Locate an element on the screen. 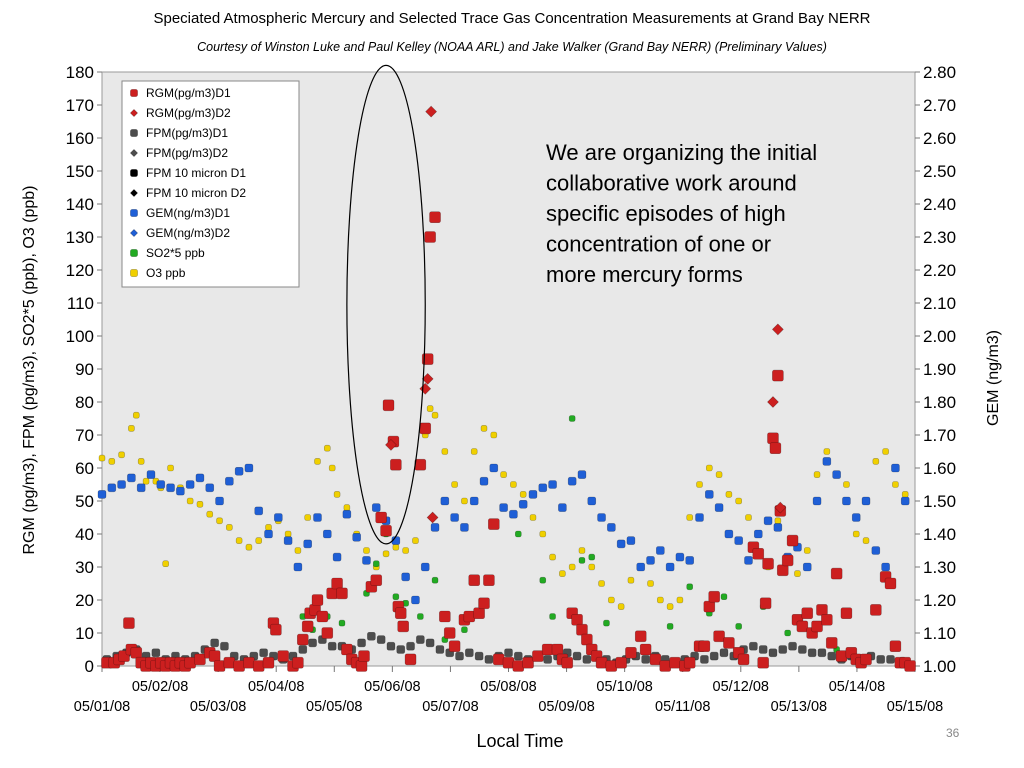  x-tick-label-lower: 05/03/08 is located at coordinates (218, 707).